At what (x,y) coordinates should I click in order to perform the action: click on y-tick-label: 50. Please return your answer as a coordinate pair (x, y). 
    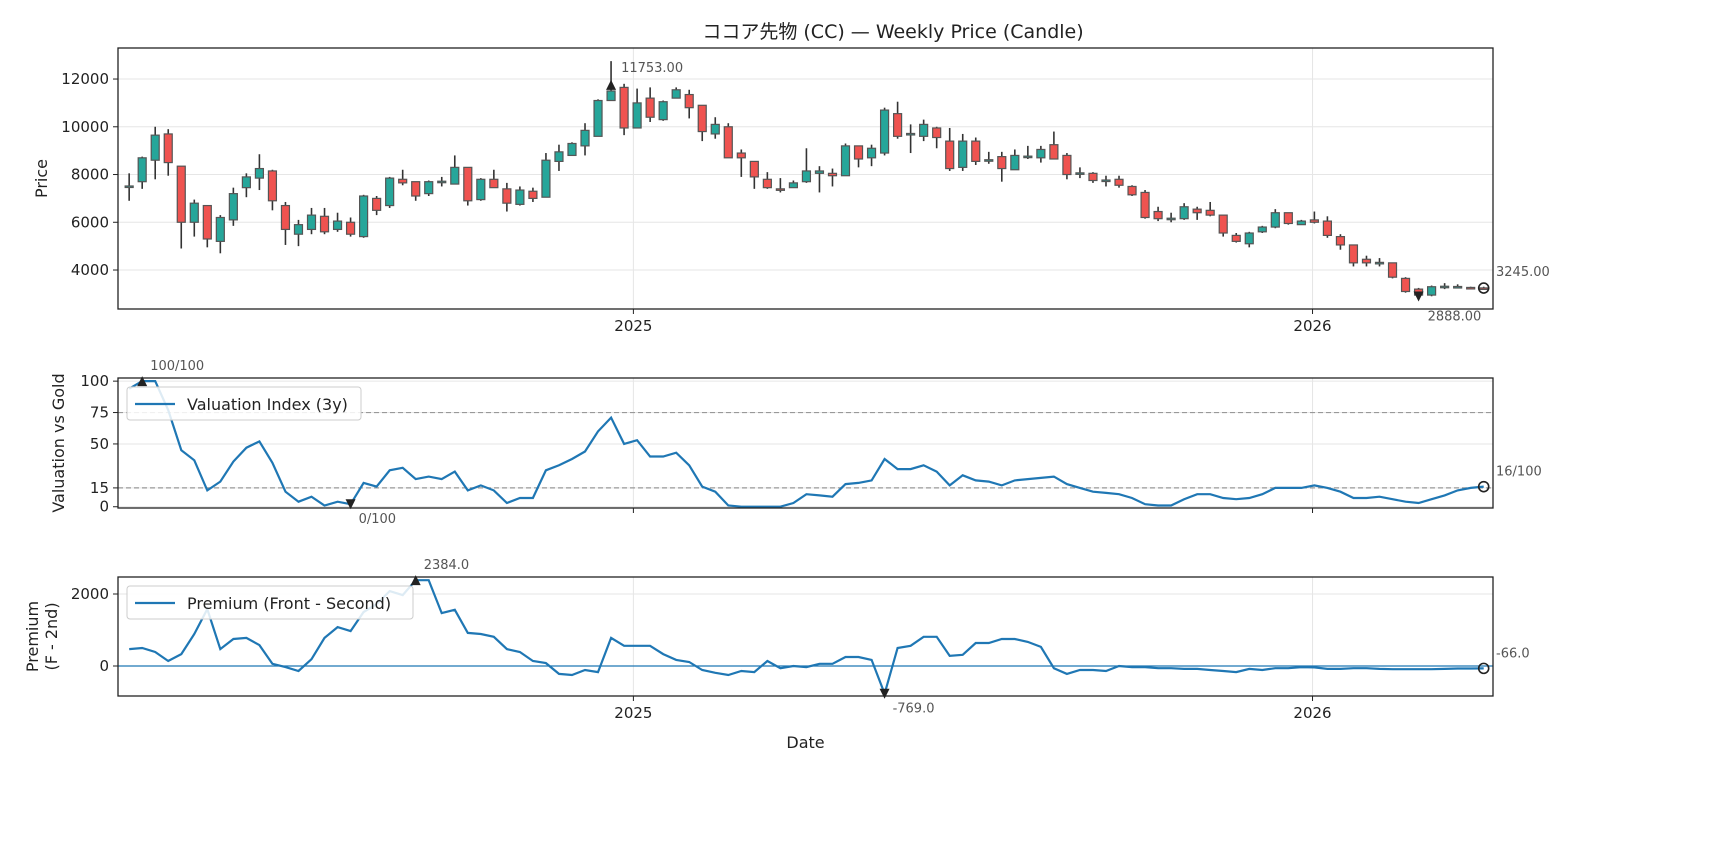
    Looking at the image, I should click on (99, 444).